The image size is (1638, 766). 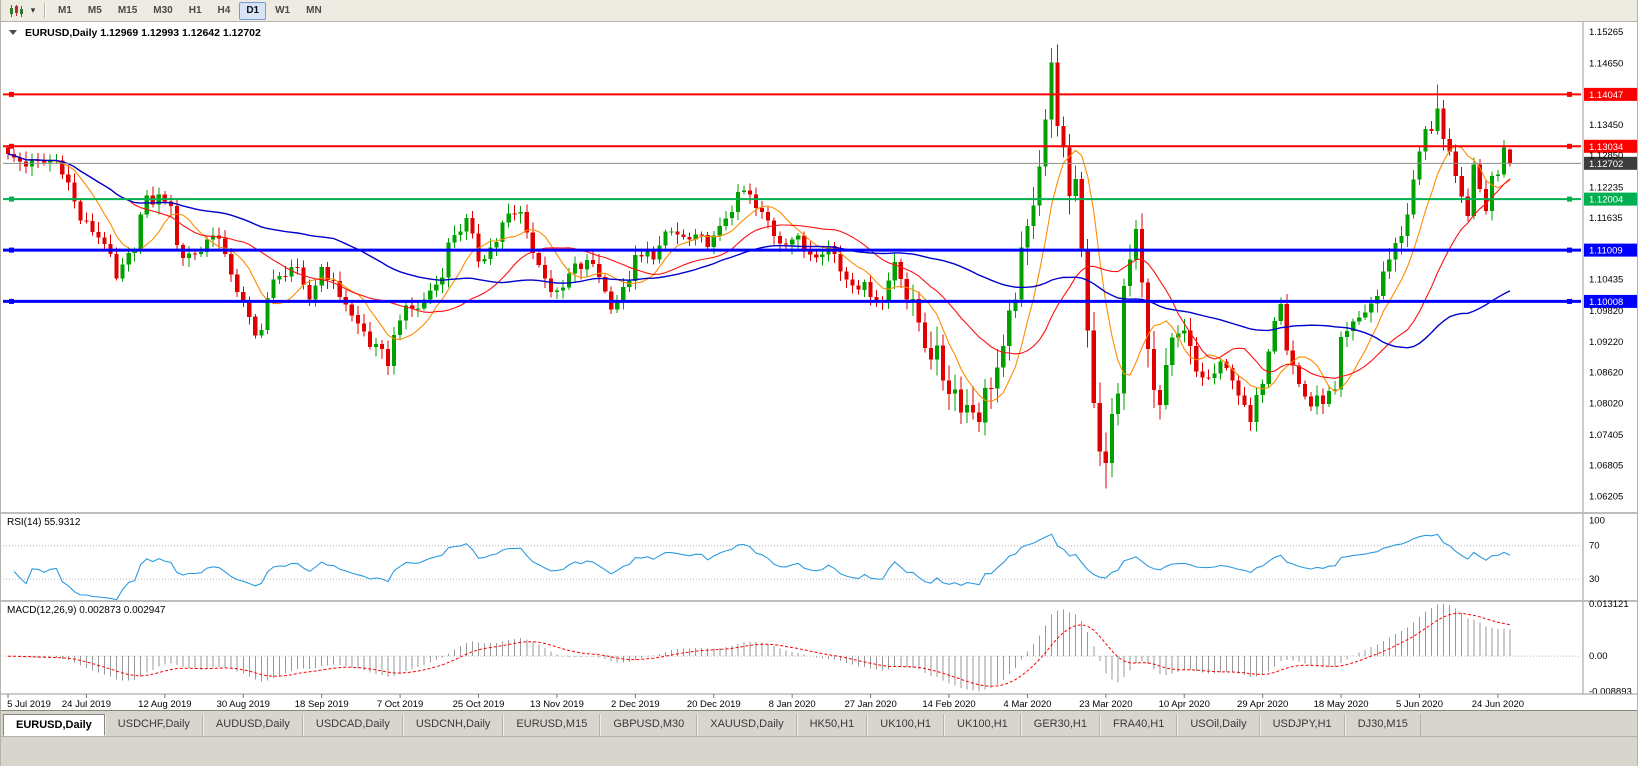 What do you see at coordinates (820, 250) in the screenshot?
I see `price-line-1.11009: 1.11009` at bounding box center [820, 250].